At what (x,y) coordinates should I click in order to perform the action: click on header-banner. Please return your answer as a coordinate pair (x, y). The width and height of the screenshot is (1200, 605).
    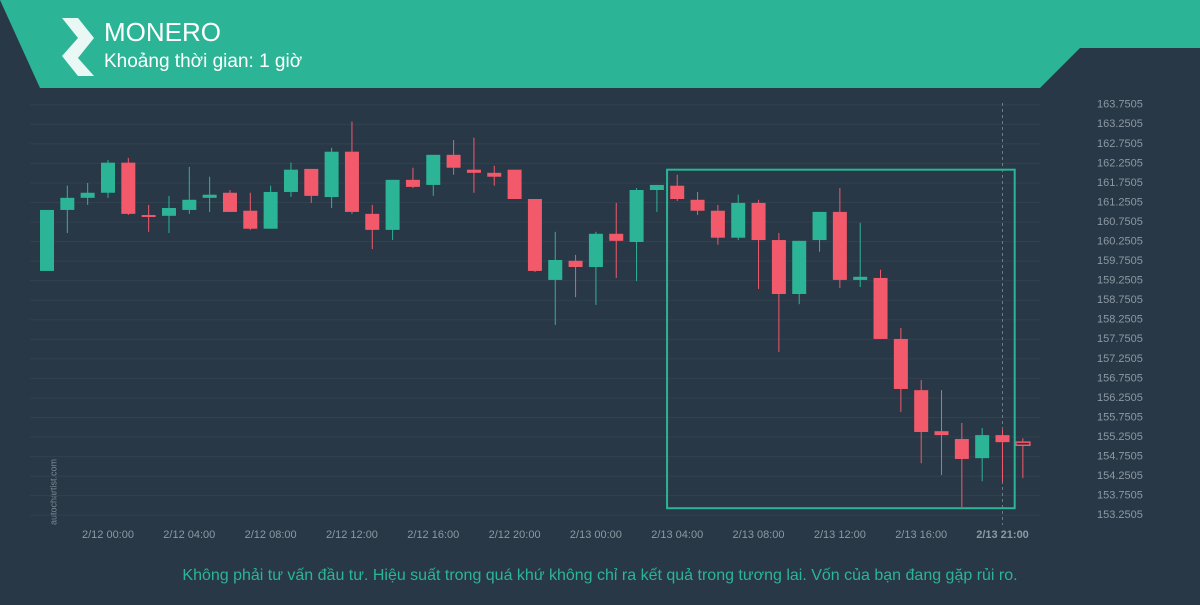
    Looking at the image, I should click on (600, 44).